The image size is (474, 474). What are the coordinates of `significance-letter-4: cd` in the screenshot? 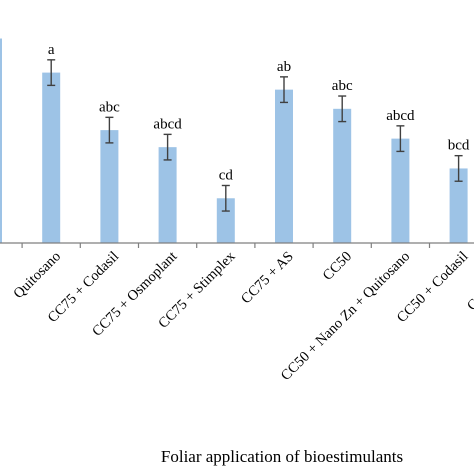 It's located at (226, 175).